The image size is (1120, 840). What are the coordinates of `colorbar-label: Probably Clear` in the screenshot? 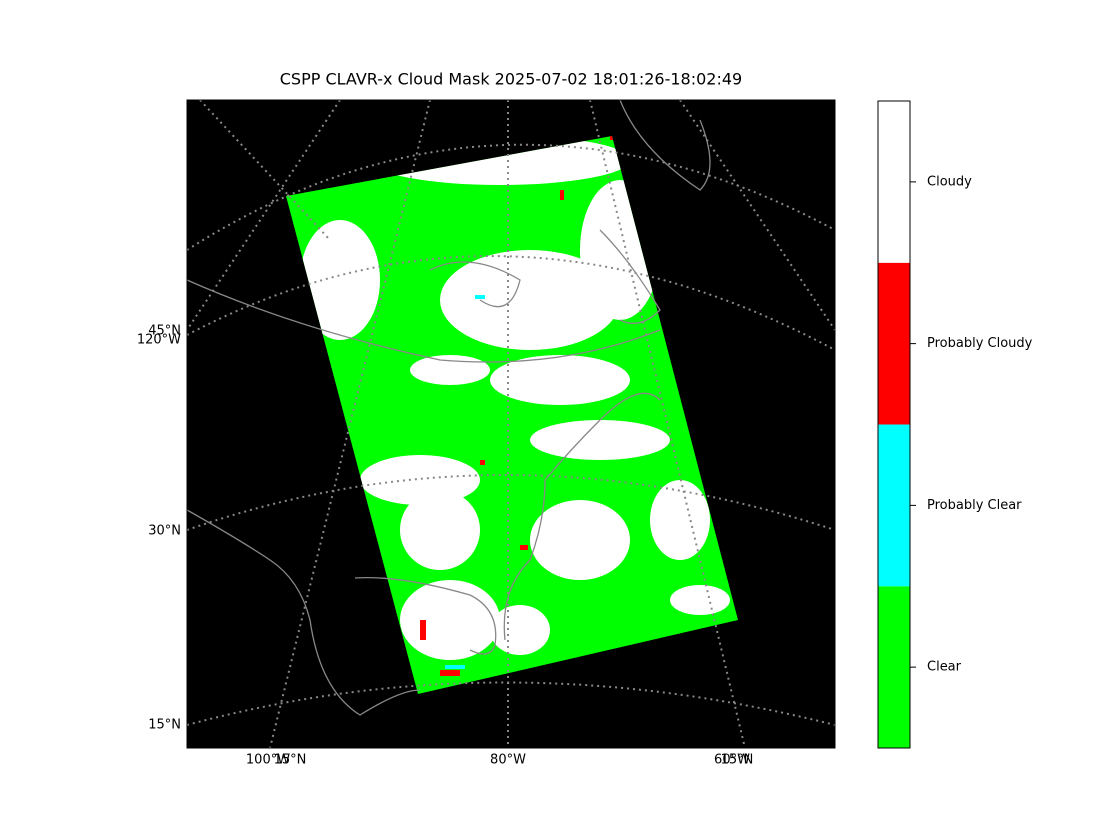 It's located at (974, 505).